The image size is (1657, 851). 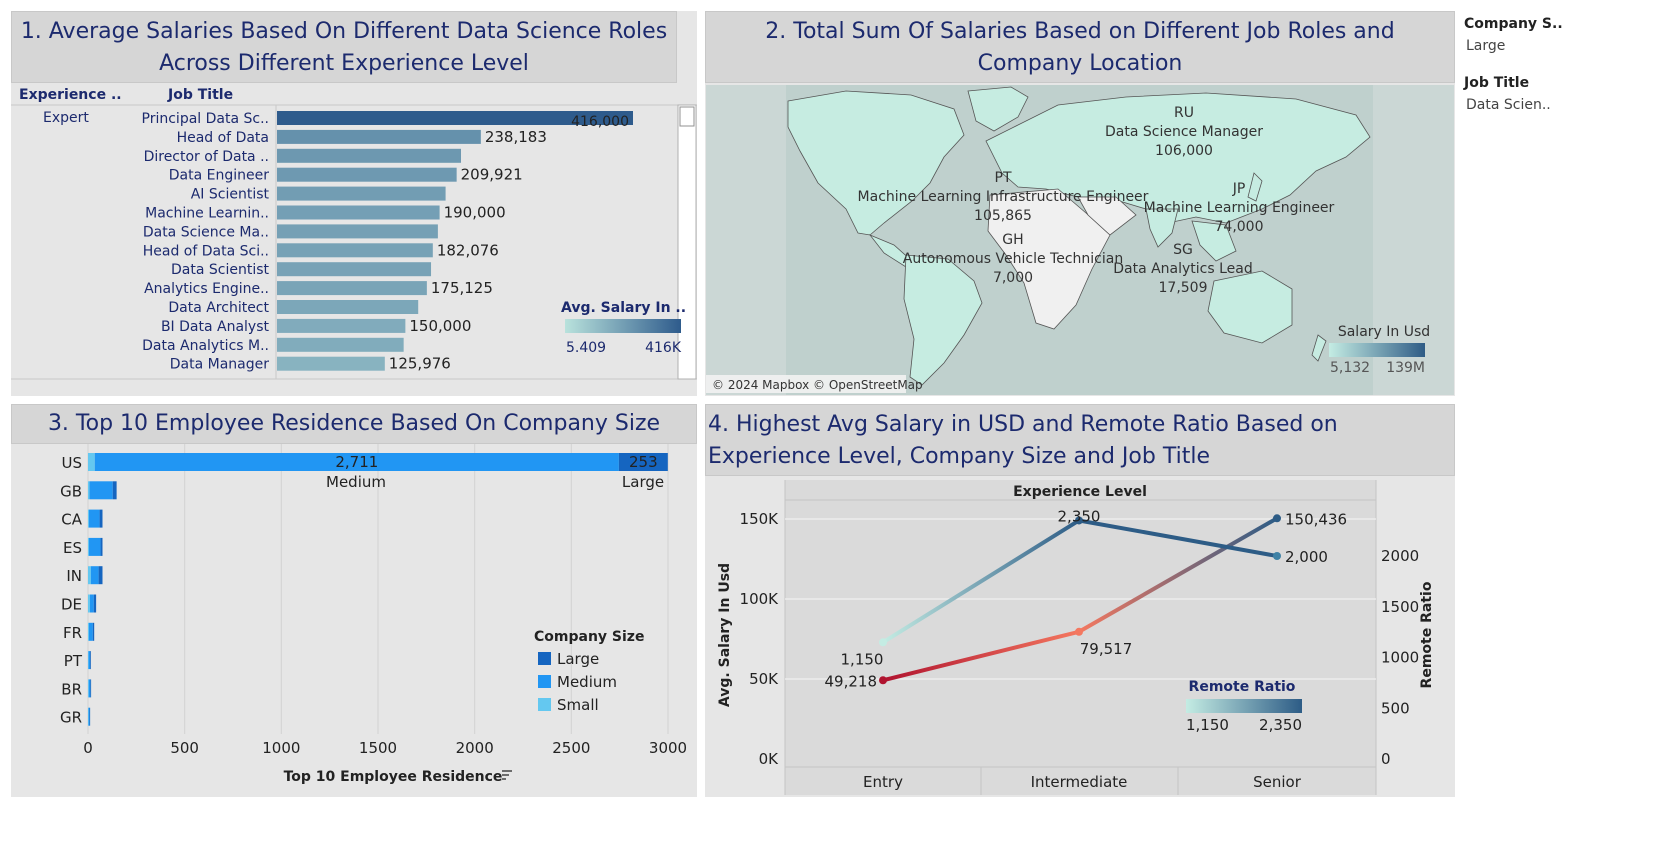 I want to click on panel-1-scrollbar, so click(x=687, y=242).